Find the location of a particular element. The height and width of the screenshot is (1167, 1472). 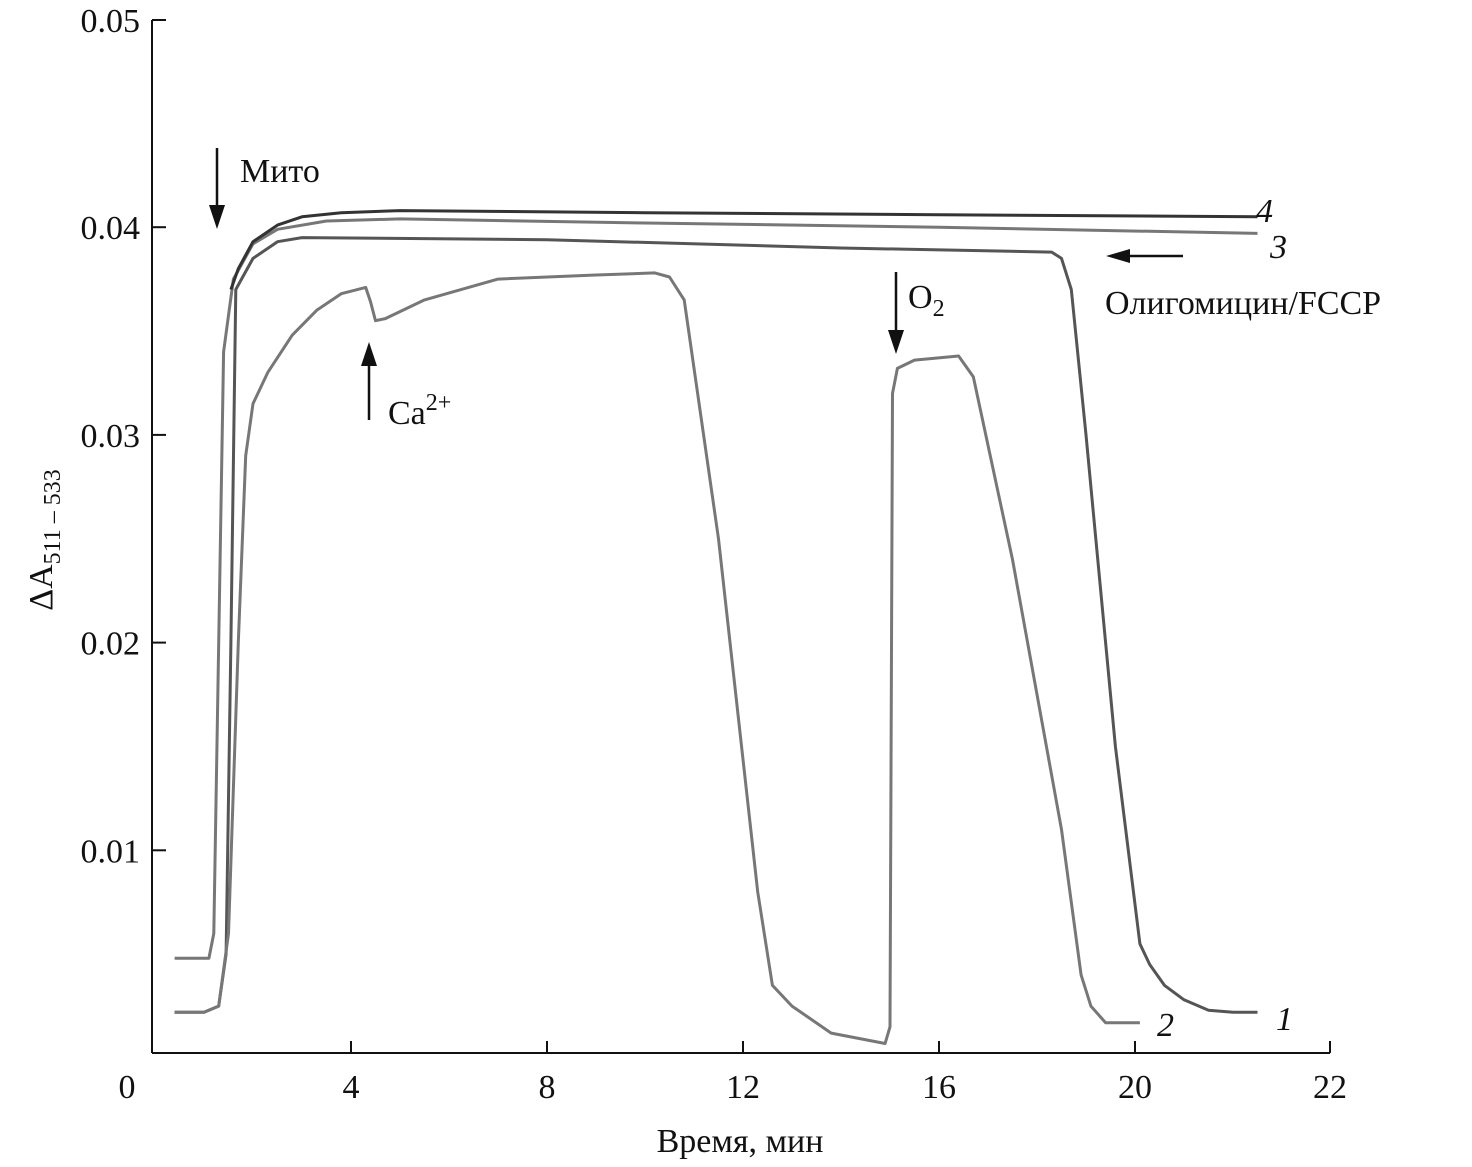

y-tick-label: 0.02 is located at coordinates (111, 644).